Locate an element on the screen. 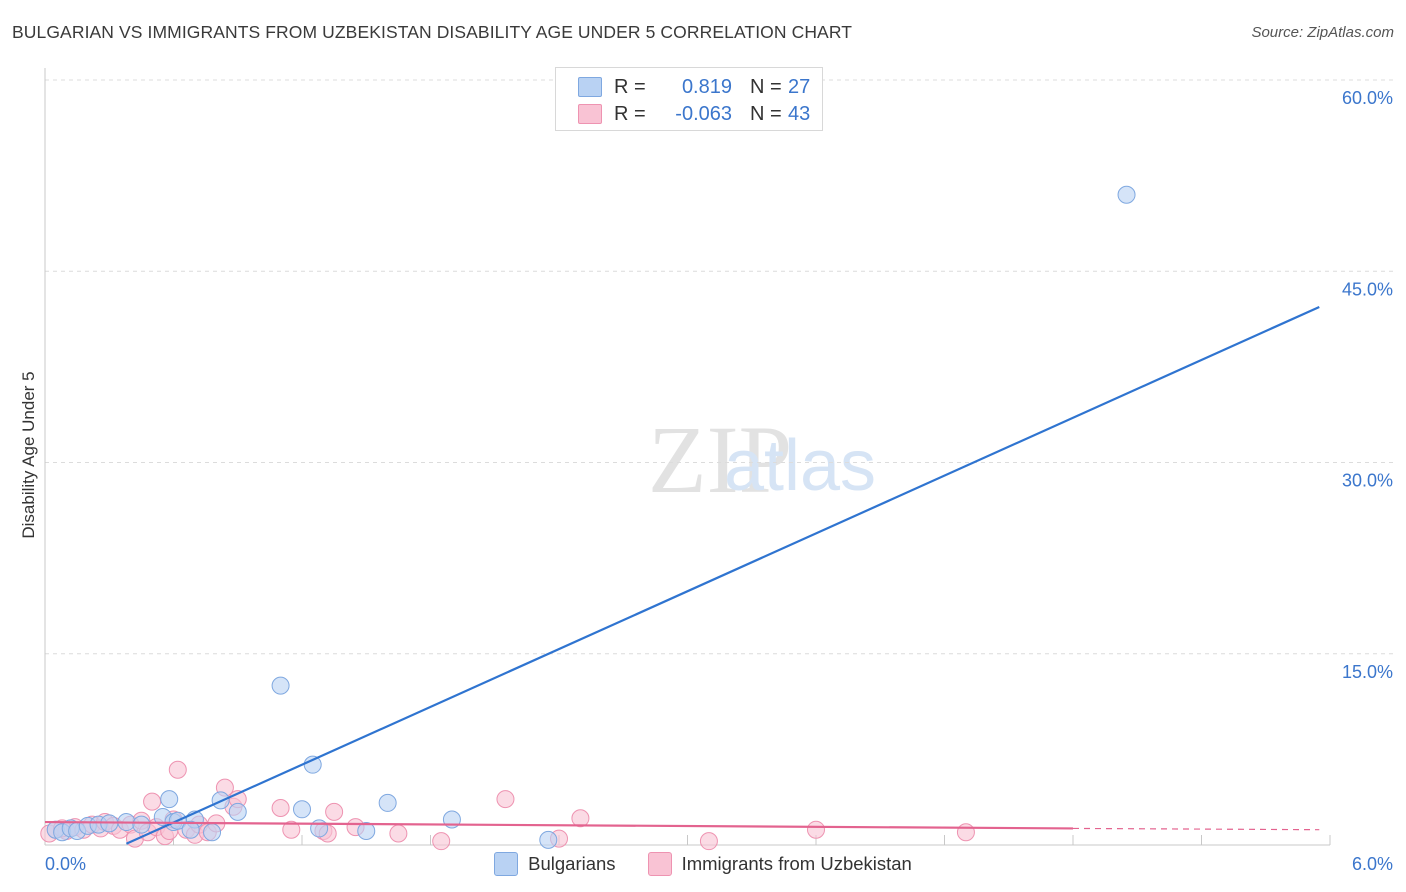 The width and height of the screenshot is (1406, 892). y-tick-label: 45.0% is located at coordinates (1367, 289).